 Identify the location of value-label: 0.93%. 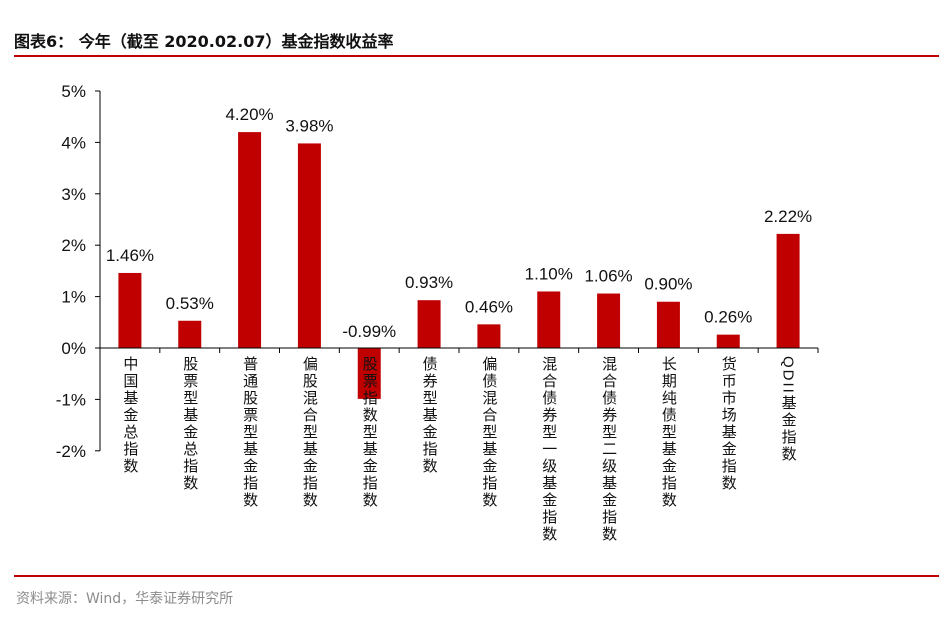
(429, 282).